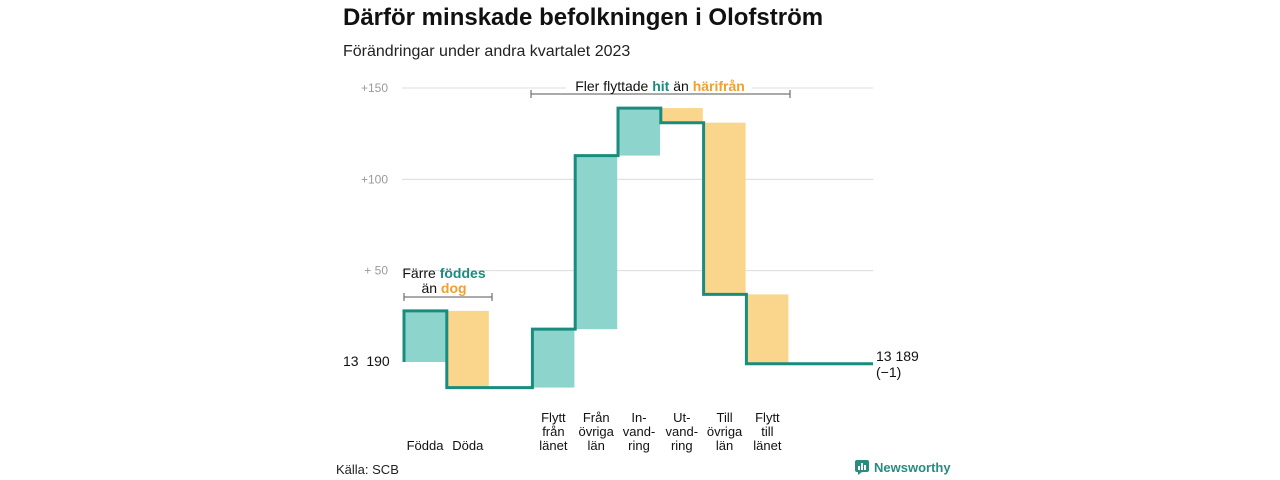 The height and width of the screenshot is (480, 1280). I want to click on annotation-text: Fler flyttade, so click(613, 86).